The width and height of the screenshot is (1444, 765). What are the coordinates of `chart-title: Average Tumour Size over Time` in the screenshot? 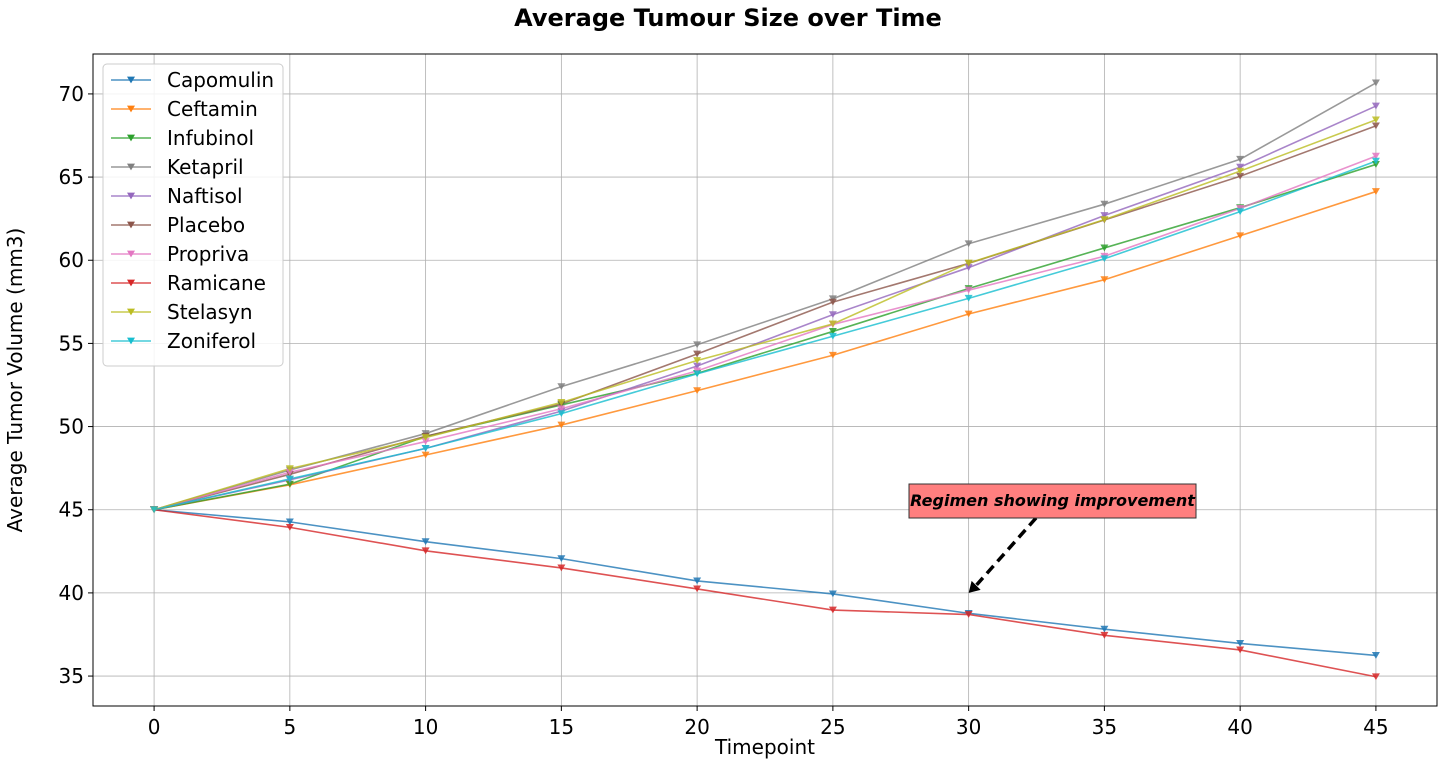 It's located at (728, 18).